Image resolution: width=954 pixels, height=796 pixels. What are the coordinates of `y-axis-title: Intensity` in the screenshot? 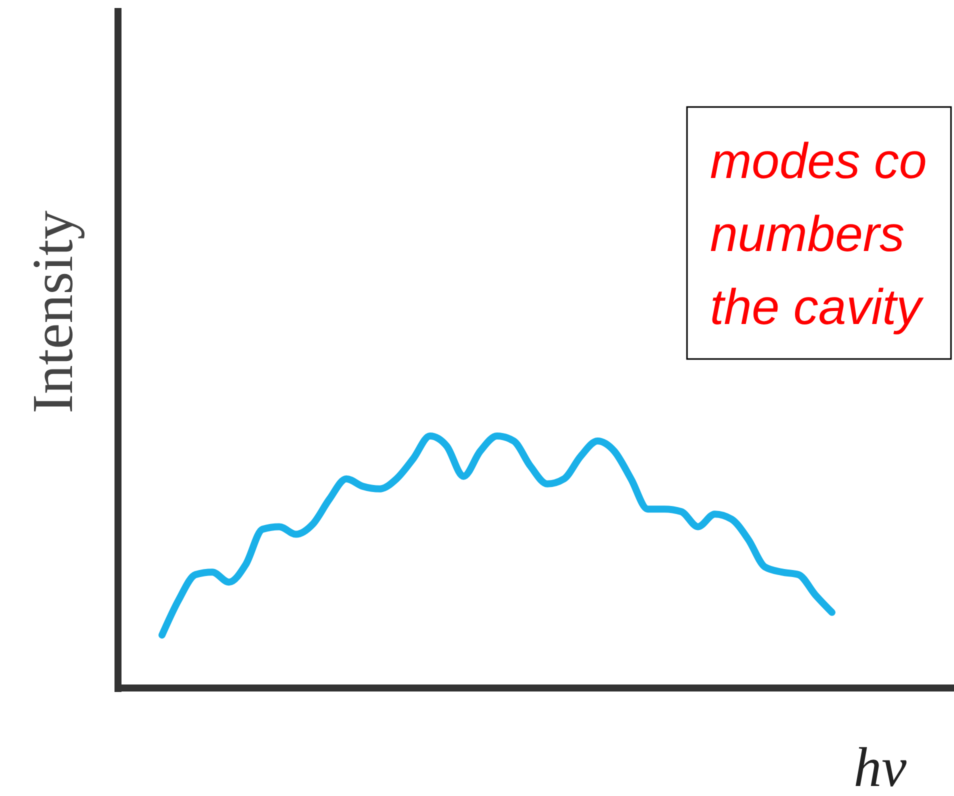 It's located at (52, 312).